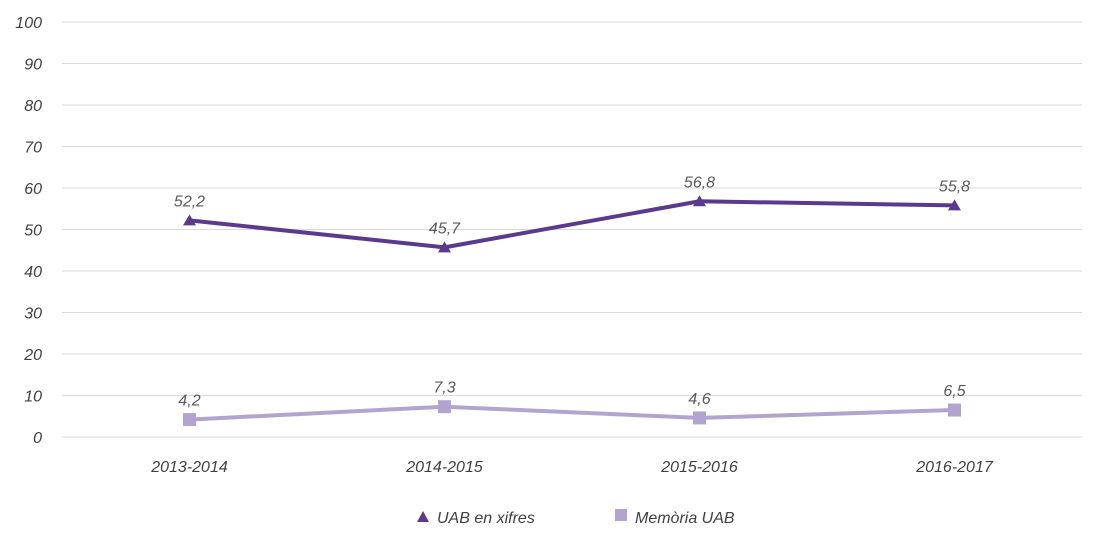  What do you see at coordinates (33, 189) in the screenshot?
I see `y-tick-label: 60` at bounding box center [33, 189].